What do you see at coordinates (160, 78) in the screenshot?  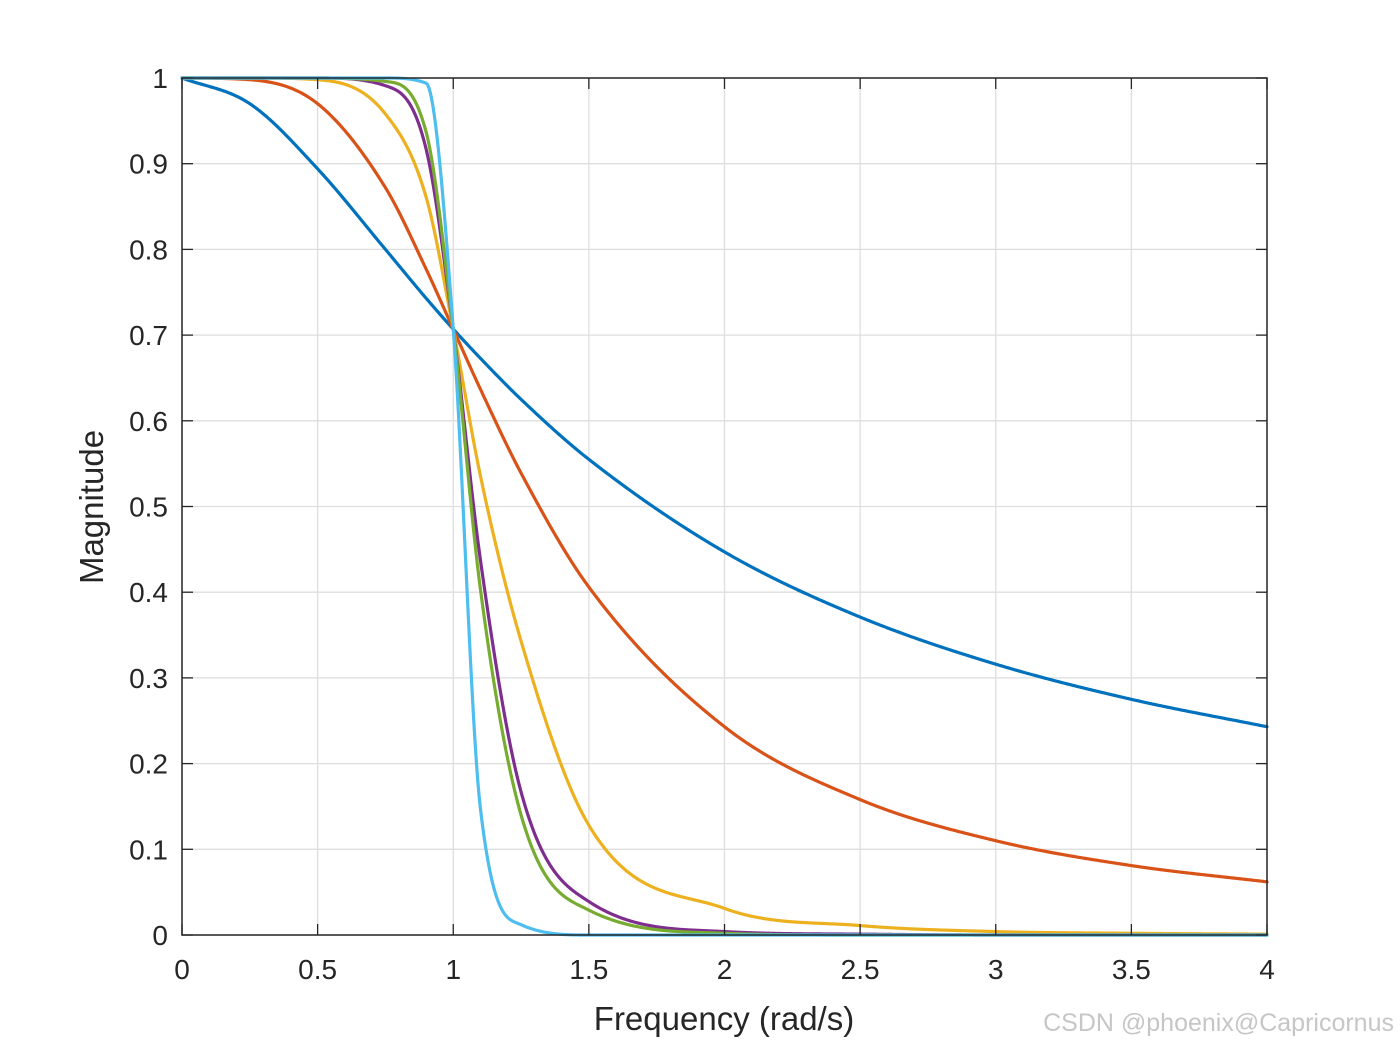 I see `y-tick-label: 1` at bounding box center [160, 78].